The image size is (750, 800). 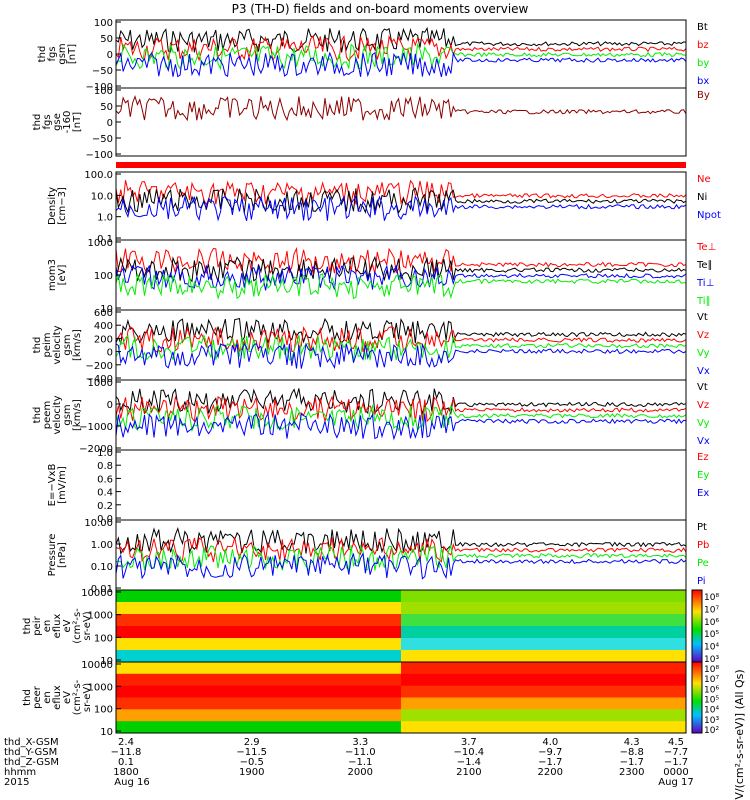 What do you see at coordinates (103, 710) in the screenshot?
I see `y-tick-label: 100` at bounding box center [103, 710].